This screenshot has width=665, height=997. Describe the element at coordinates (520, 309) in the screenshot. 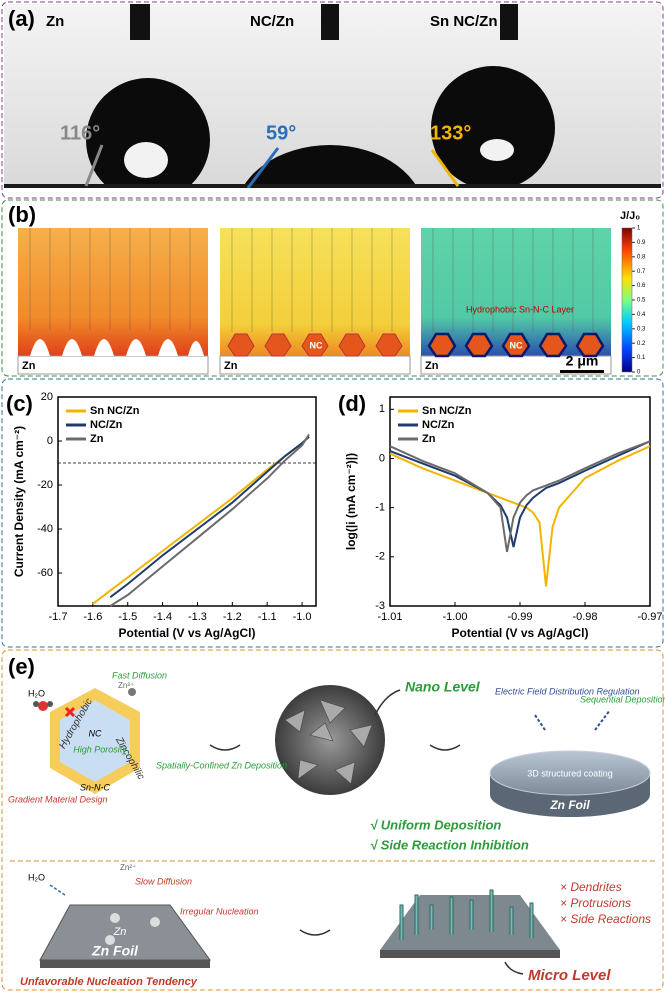

I see `annotation: Hydrophobic Sn-N-C Layer` at that location.